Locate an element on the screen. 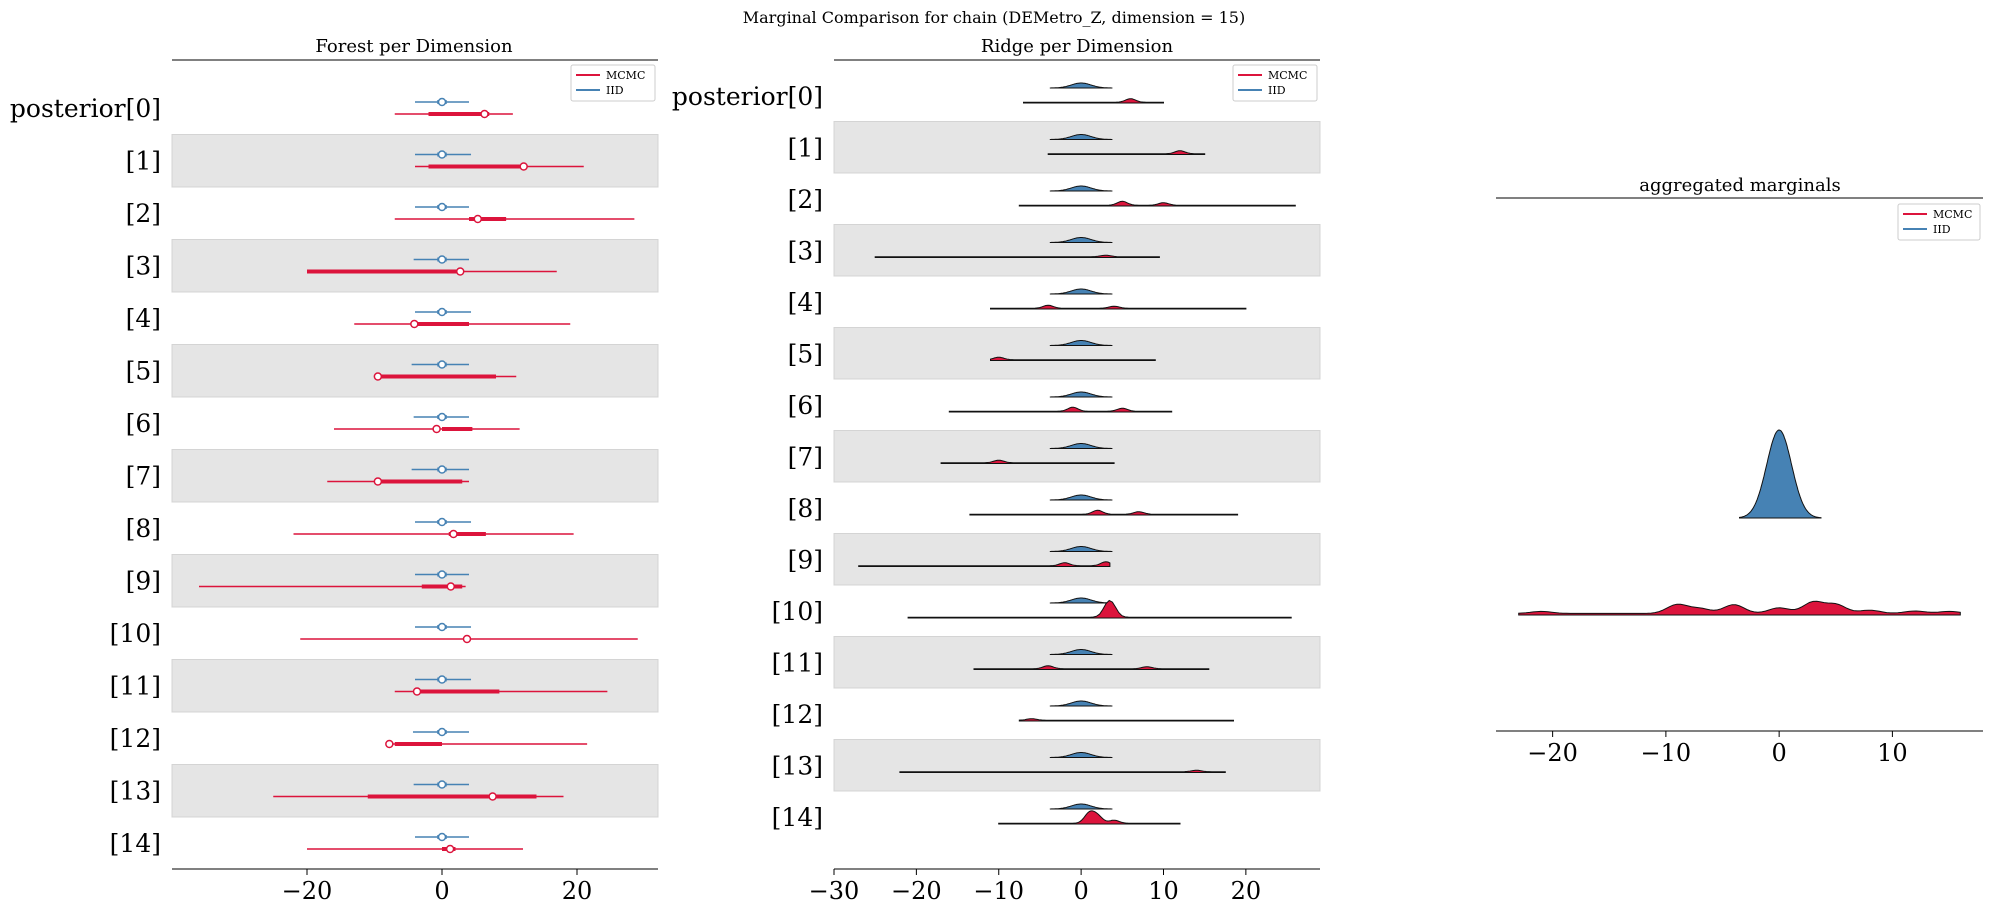 This screenshot has height=911, width=1989. ridge-row-label: [6] is located at coordinates (805, 405).